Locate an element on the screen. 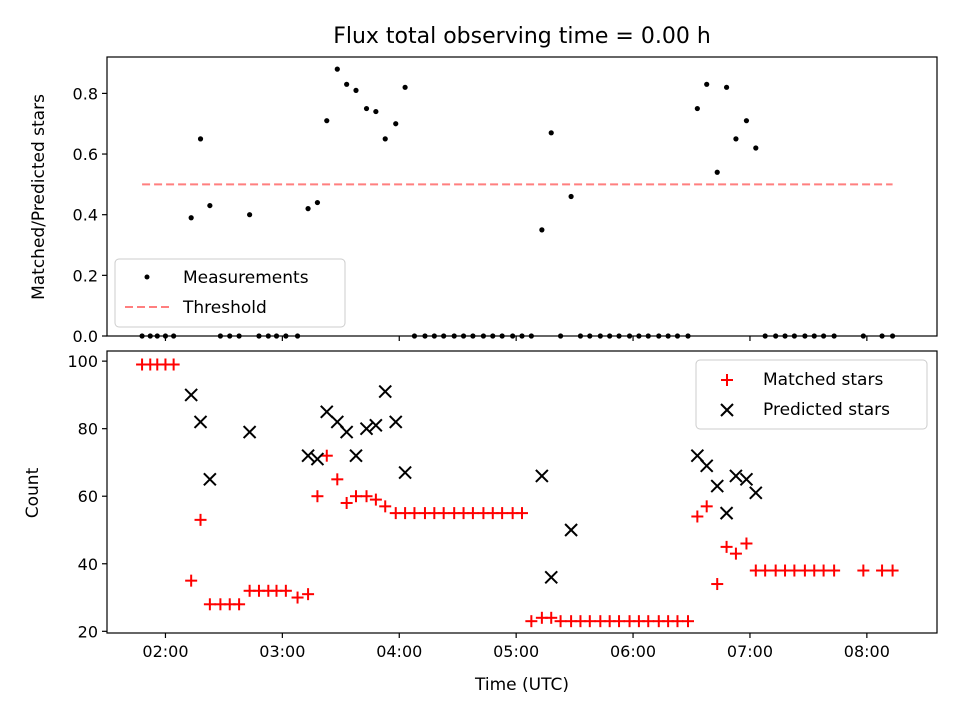  counts-x-tick-label: 05:00 is located at coordinates (516, 651).